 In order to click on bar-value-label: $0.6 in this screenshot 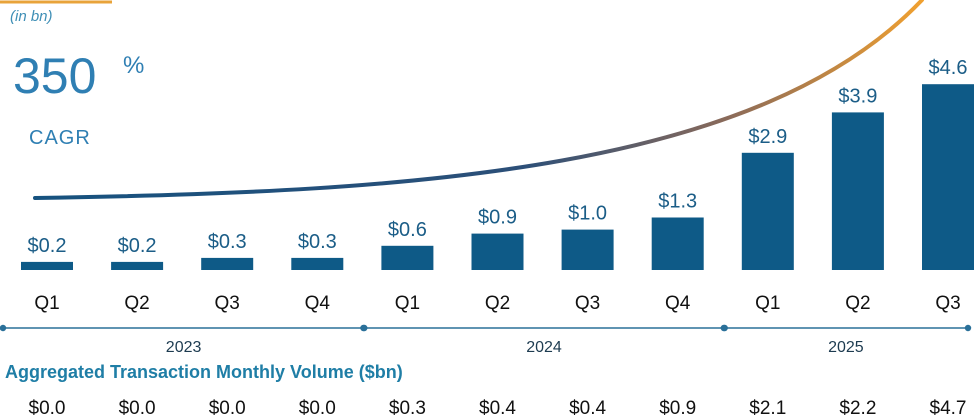, I will do `click(407, 230)`.